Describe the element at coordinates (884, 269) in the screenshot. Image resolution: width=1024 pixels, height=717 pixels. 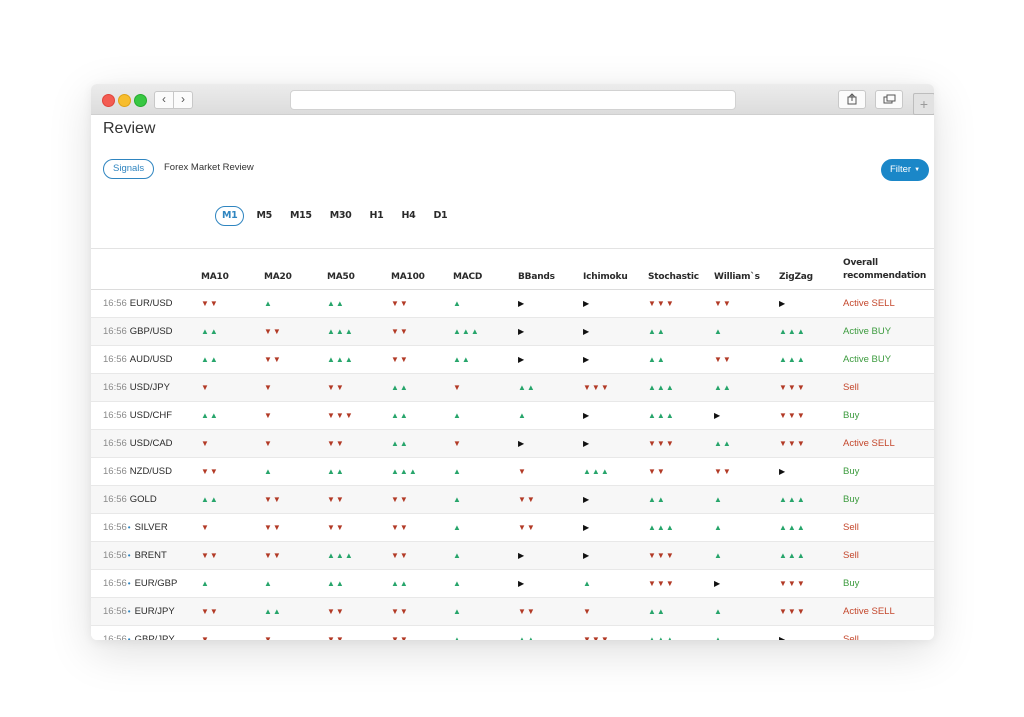
I see `column-header-overall-recommendation: Overall recommendation` at that location.